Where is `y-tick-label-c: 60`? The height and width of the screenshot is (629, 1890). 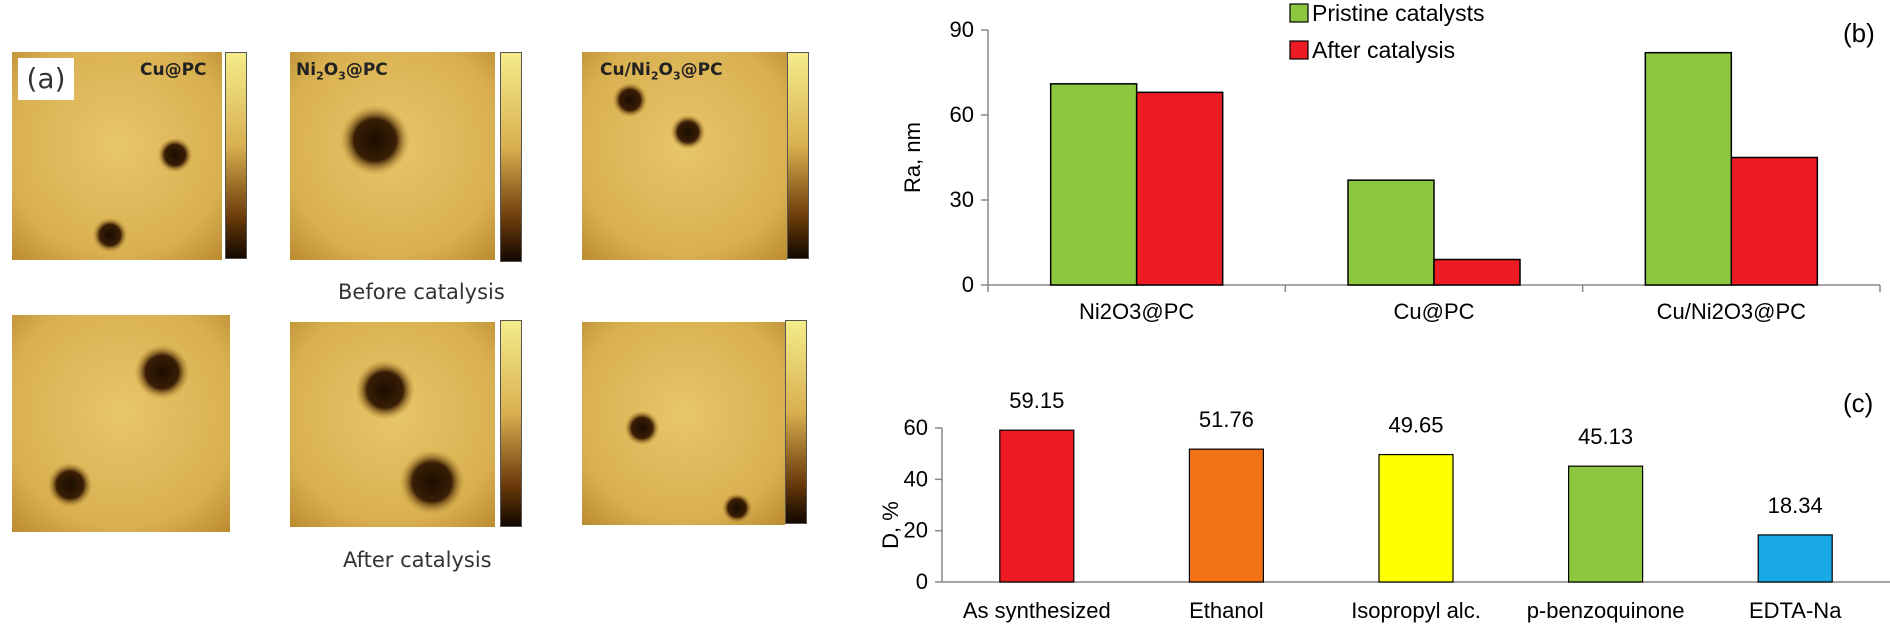 y-tick-label-c: 60 is located at coordinates (916, 427).